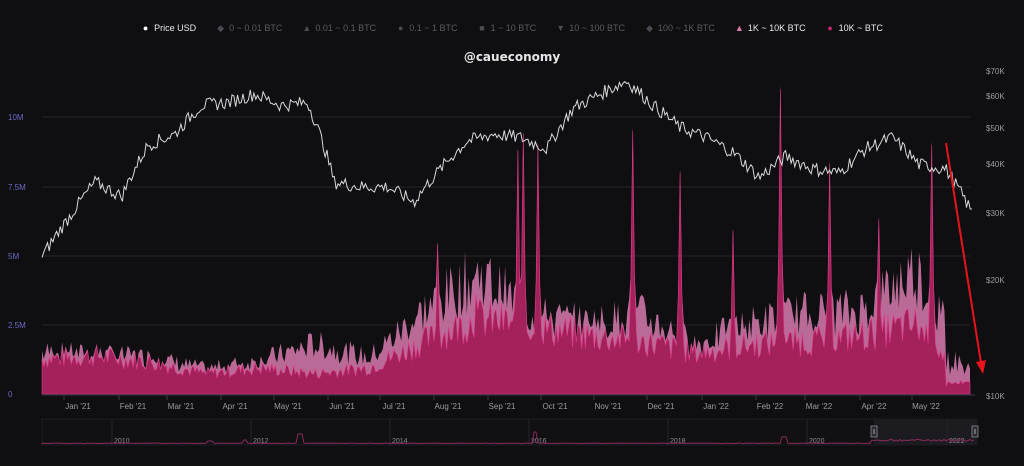  Describe the element at coordinates (346, 28) in the screenshot. I see `legend-label: 0.01 ~ 0.1 BTC` at that location.